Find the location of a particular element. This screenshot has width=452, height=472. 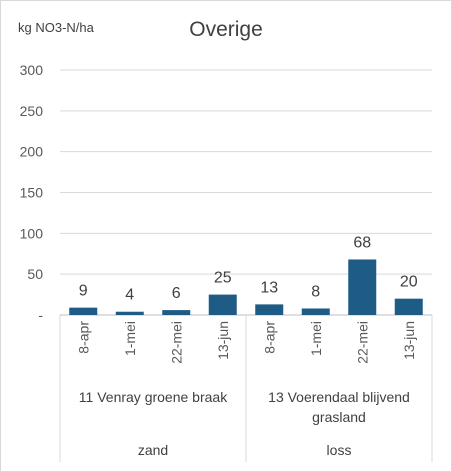

y-tick-label: 50 is located at coordinates (35, 274).